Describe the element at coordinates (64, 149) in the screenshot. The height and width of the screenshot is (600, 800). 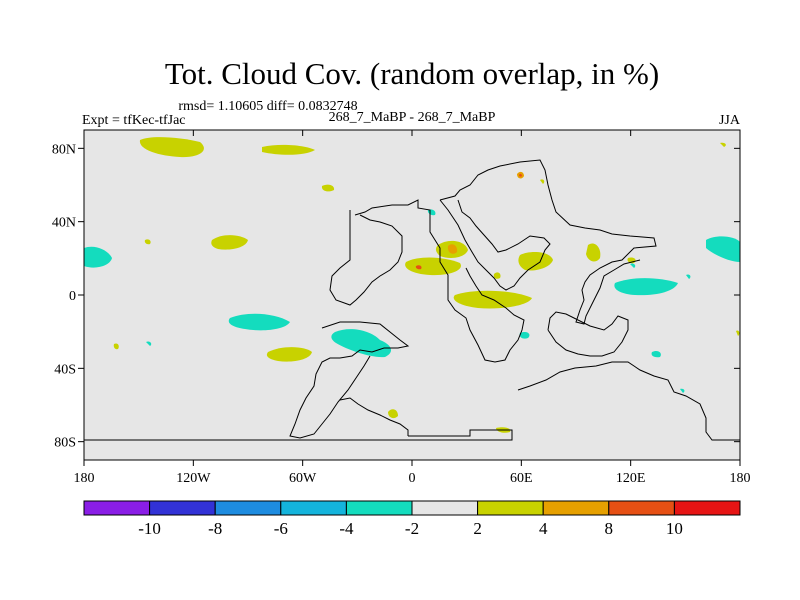
I see `y-tick-label: 80N` at that location.